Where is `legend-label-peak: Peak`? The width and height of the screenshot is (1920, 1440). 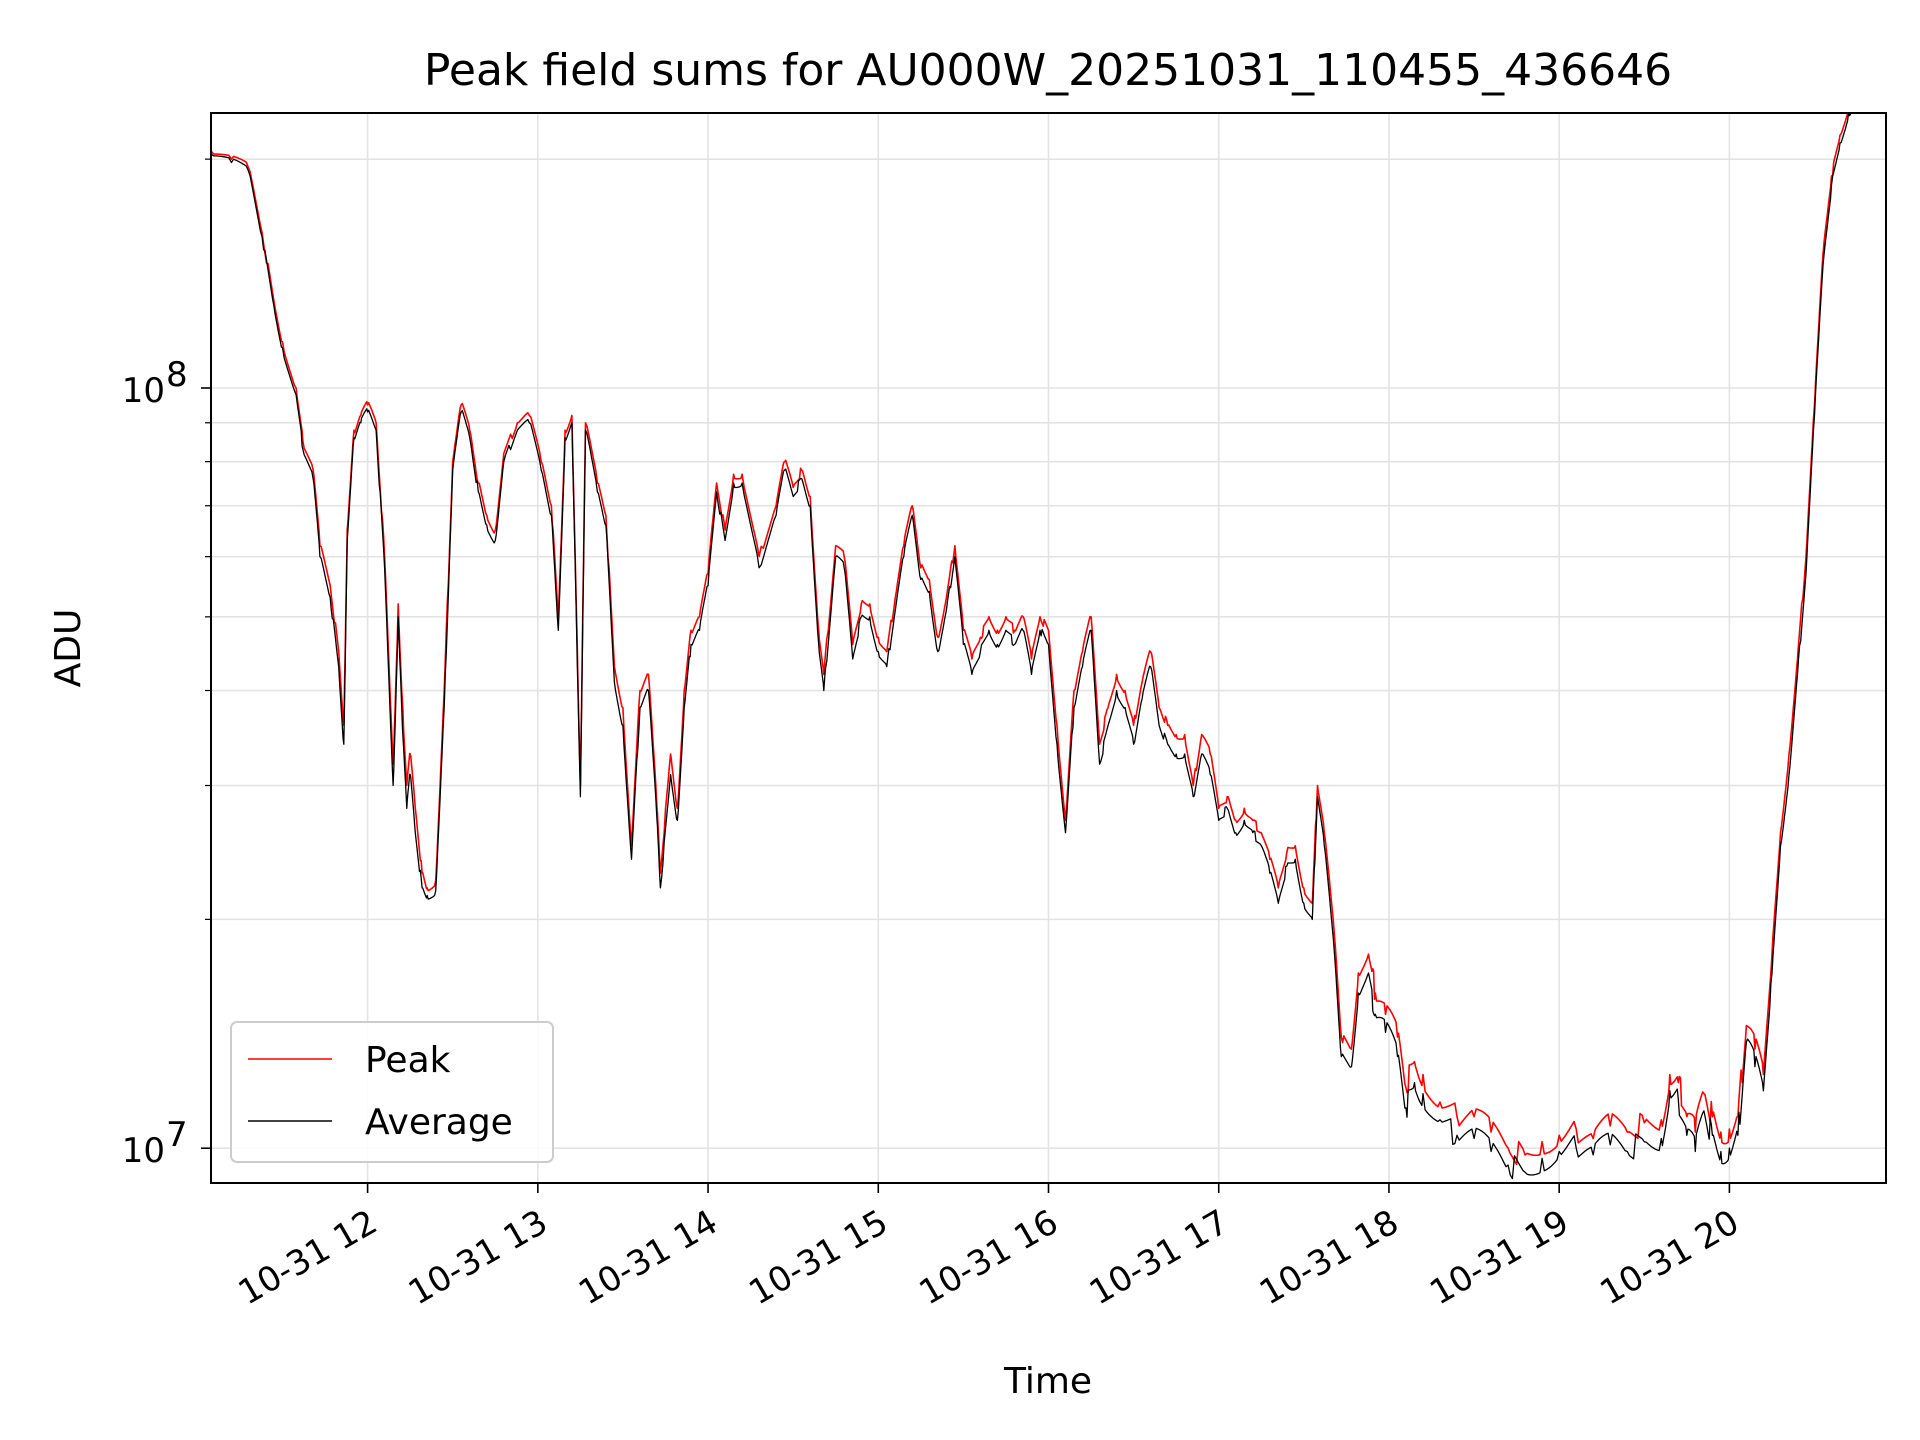 legend-label-peak: Peak is located at coordinates (408, 1060).